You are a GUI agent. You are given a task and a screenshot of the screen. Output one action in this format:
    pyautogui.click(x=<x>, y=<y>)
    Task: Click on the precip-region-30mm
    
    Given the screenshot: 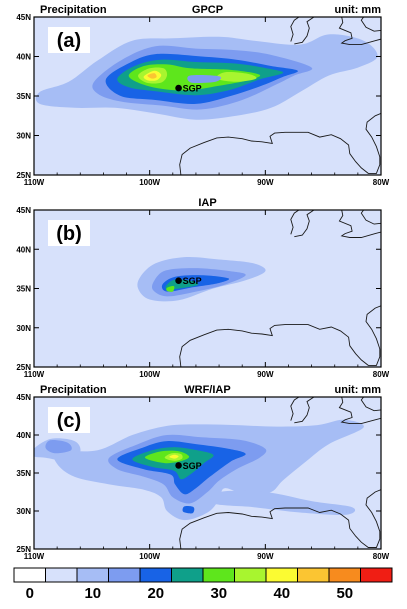 What is the action you would take?
    pyautogui.click(x=236, y=77)
    